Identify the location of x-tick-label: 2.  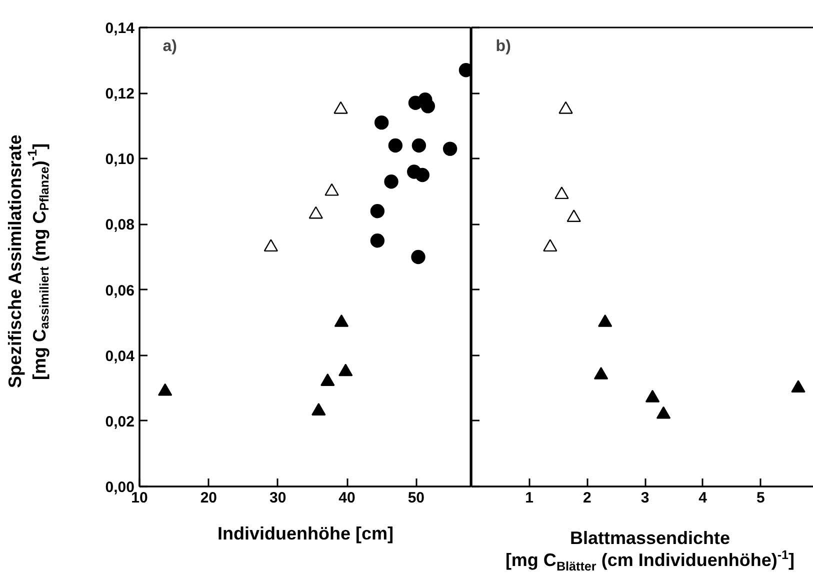
(587, 498).